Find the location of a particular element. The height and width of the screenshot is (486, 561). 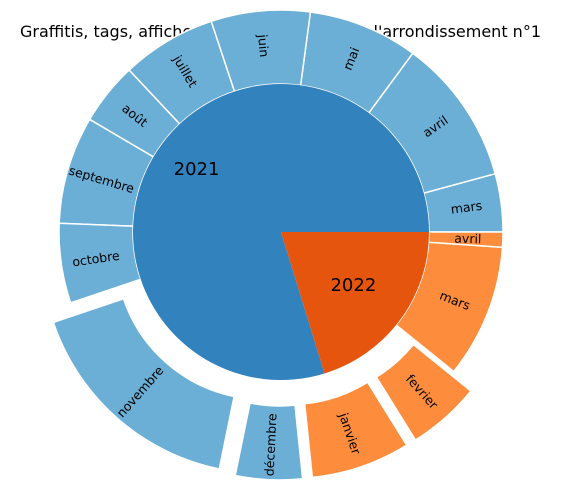

outer-label-2021-juin: juin is located at coordinates (263, 45).